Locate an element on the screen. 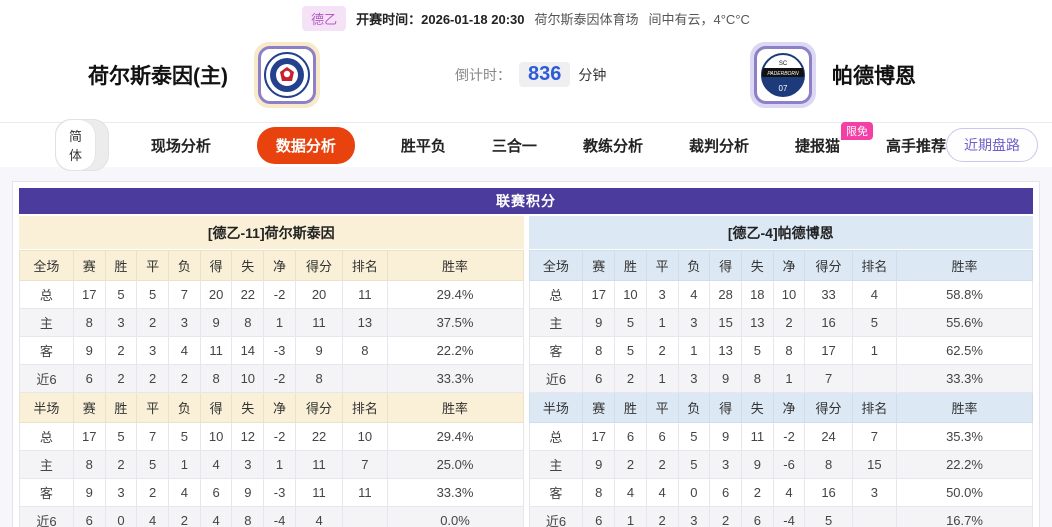  tab-referee-analysis: 裁判分析 is located at coordinates (718, 146).